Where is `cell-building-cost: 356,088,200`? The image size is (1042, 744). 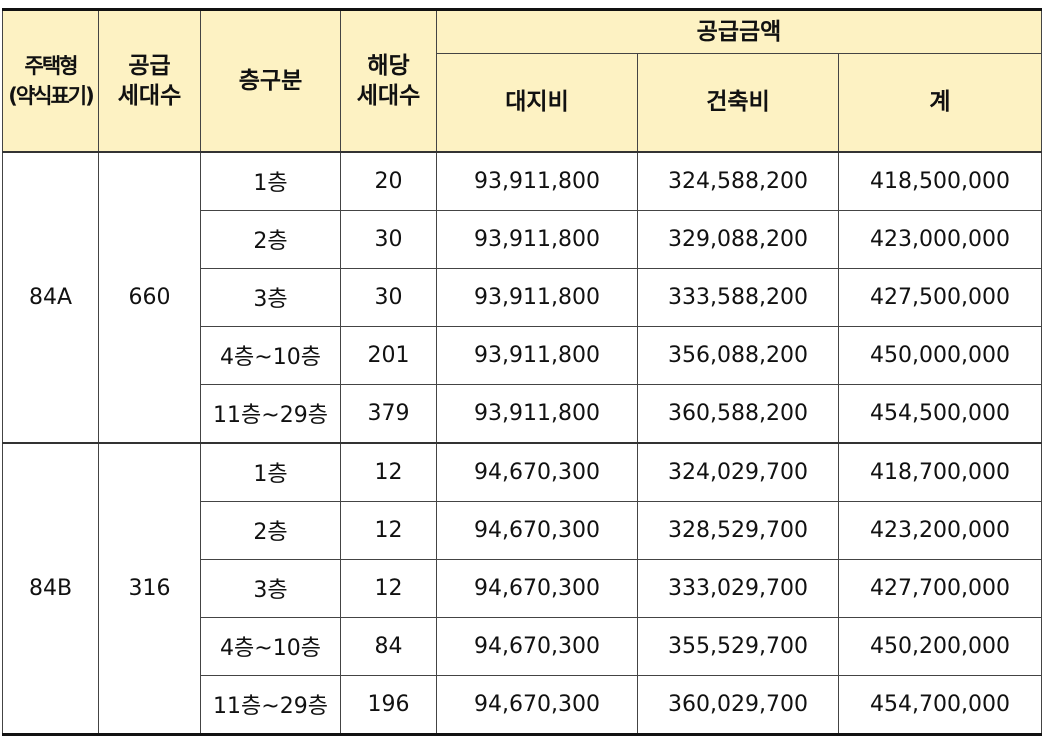
cell-building-cost: 356,088,200 is located at coordinates (738, 355).